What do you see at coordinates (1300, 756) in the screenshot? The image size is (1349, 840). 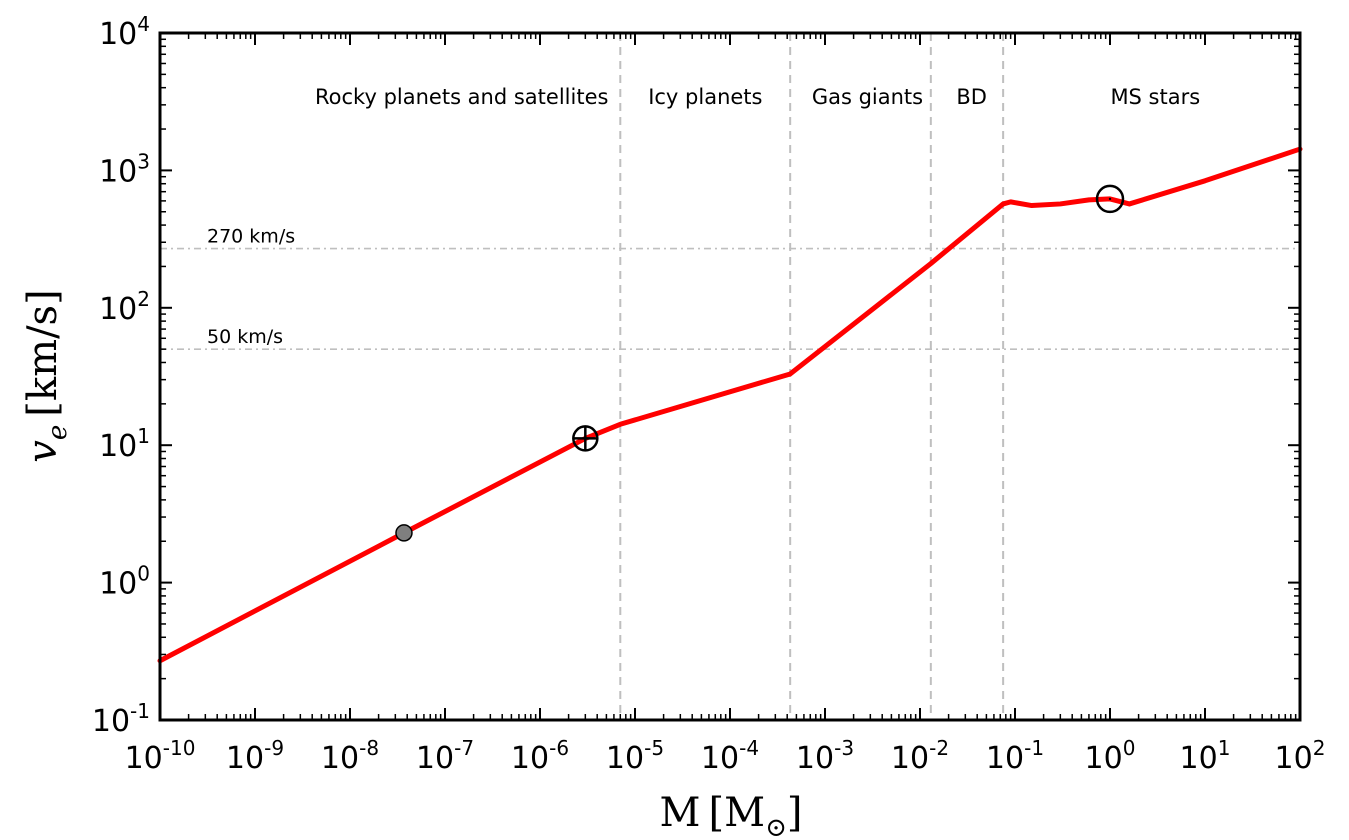 I see `x-tick-label-12: 10²` at bounding box center [1300, 756].